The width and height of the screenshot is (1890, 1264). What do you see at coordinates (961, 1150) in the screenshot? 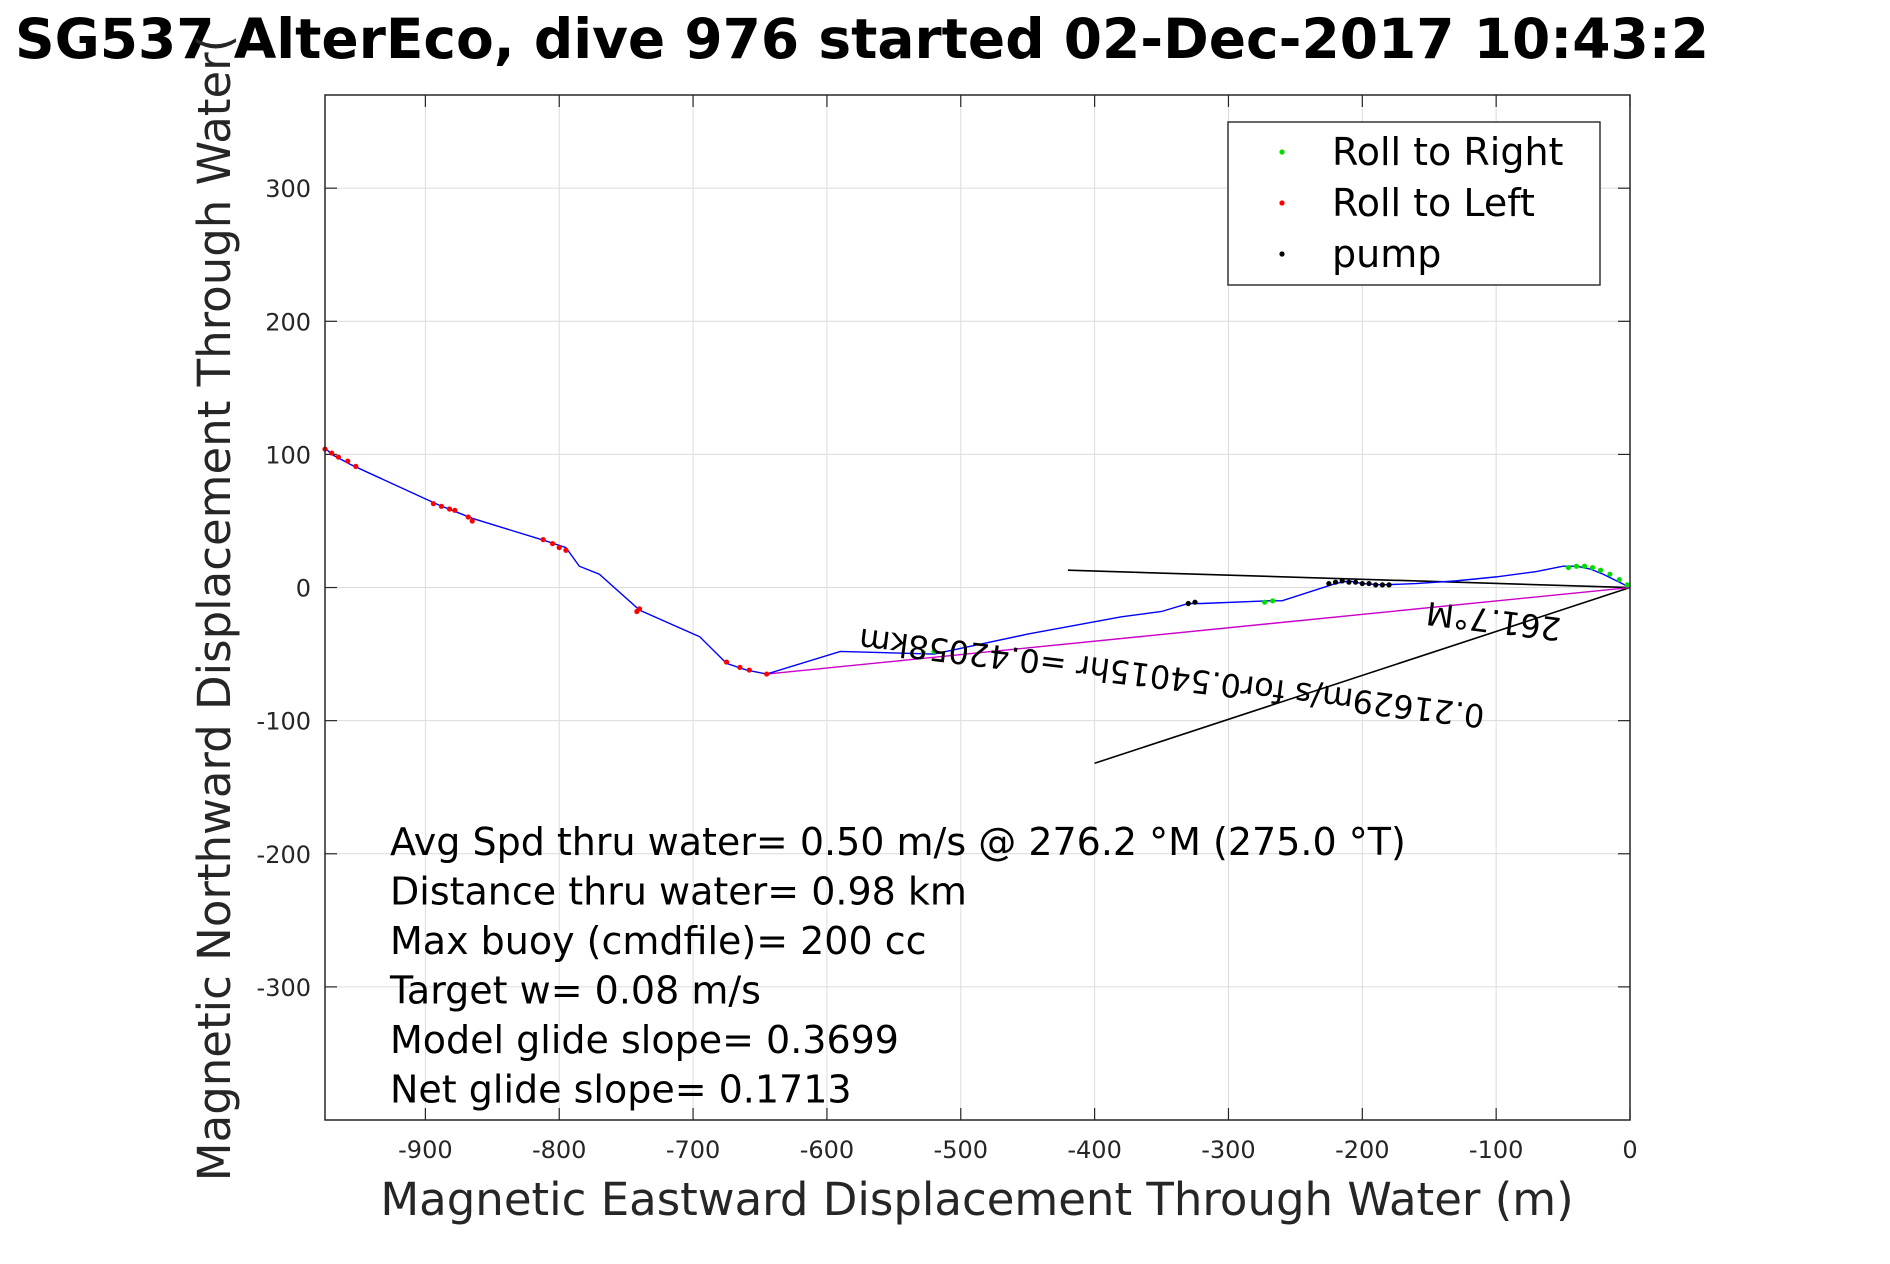
I see `x-tick-label: -500` at bounding box center [961, 1150].